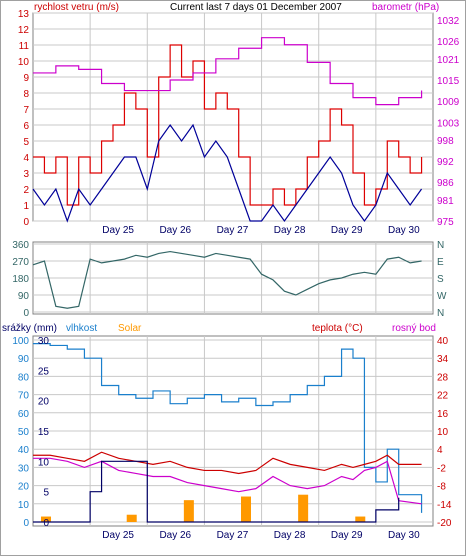  I want to click on compass-tick-label: S, so click(440, 279).